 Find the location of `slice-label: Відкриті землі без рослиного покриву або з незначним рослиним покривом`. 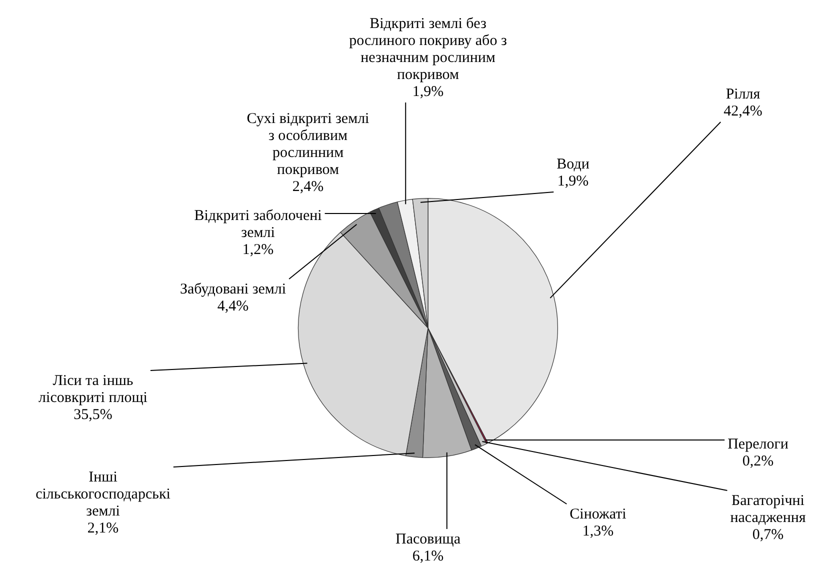

slice-label: Відкриті землі без рослиного покриву або з незначним рослиним покривом is located at coordinates (428, 49).